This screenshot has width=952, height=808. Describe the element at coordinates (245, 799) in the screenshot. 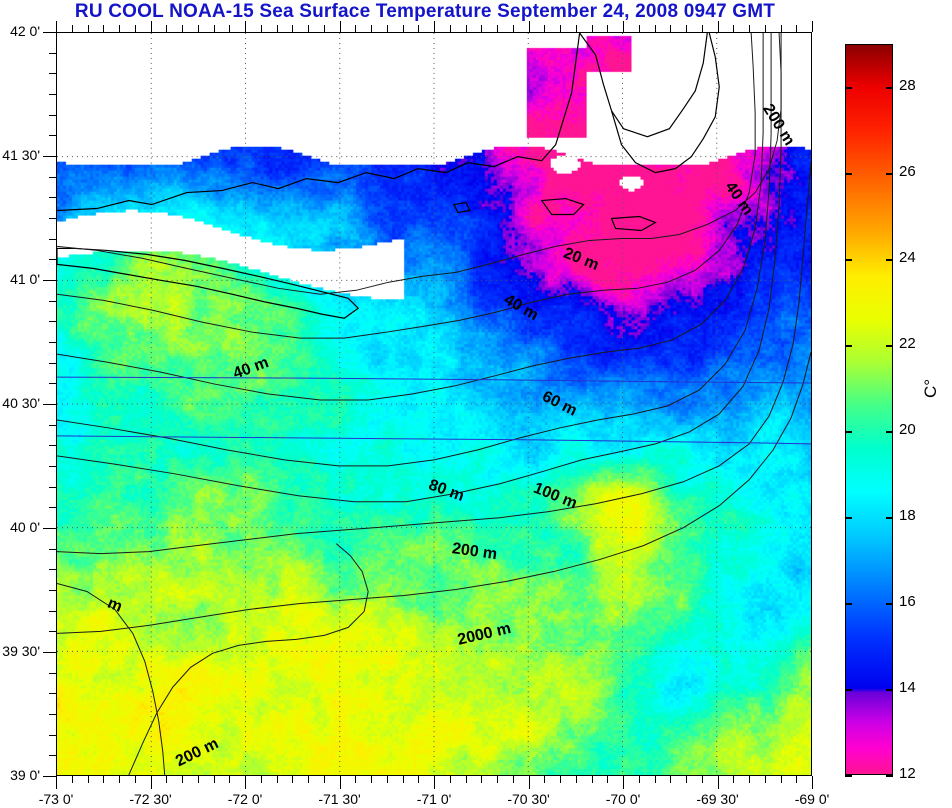

I see `x-tick-label: -72 0'` at that location.